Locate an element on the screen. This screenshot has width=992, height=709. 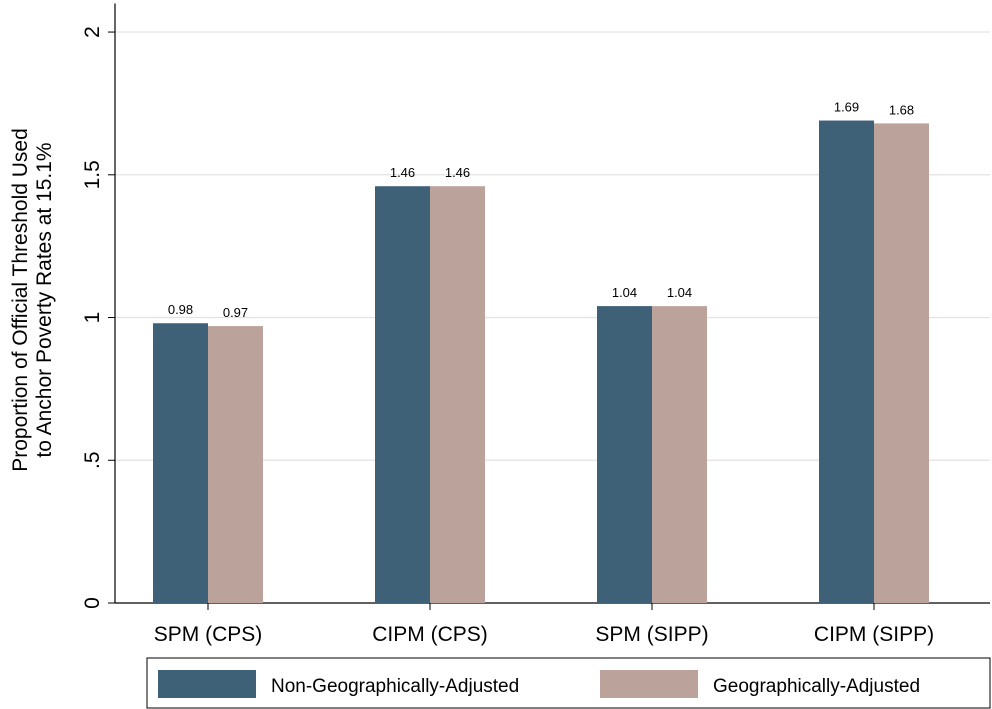
value-label: 1.69 is located at coordinates (846, 107).